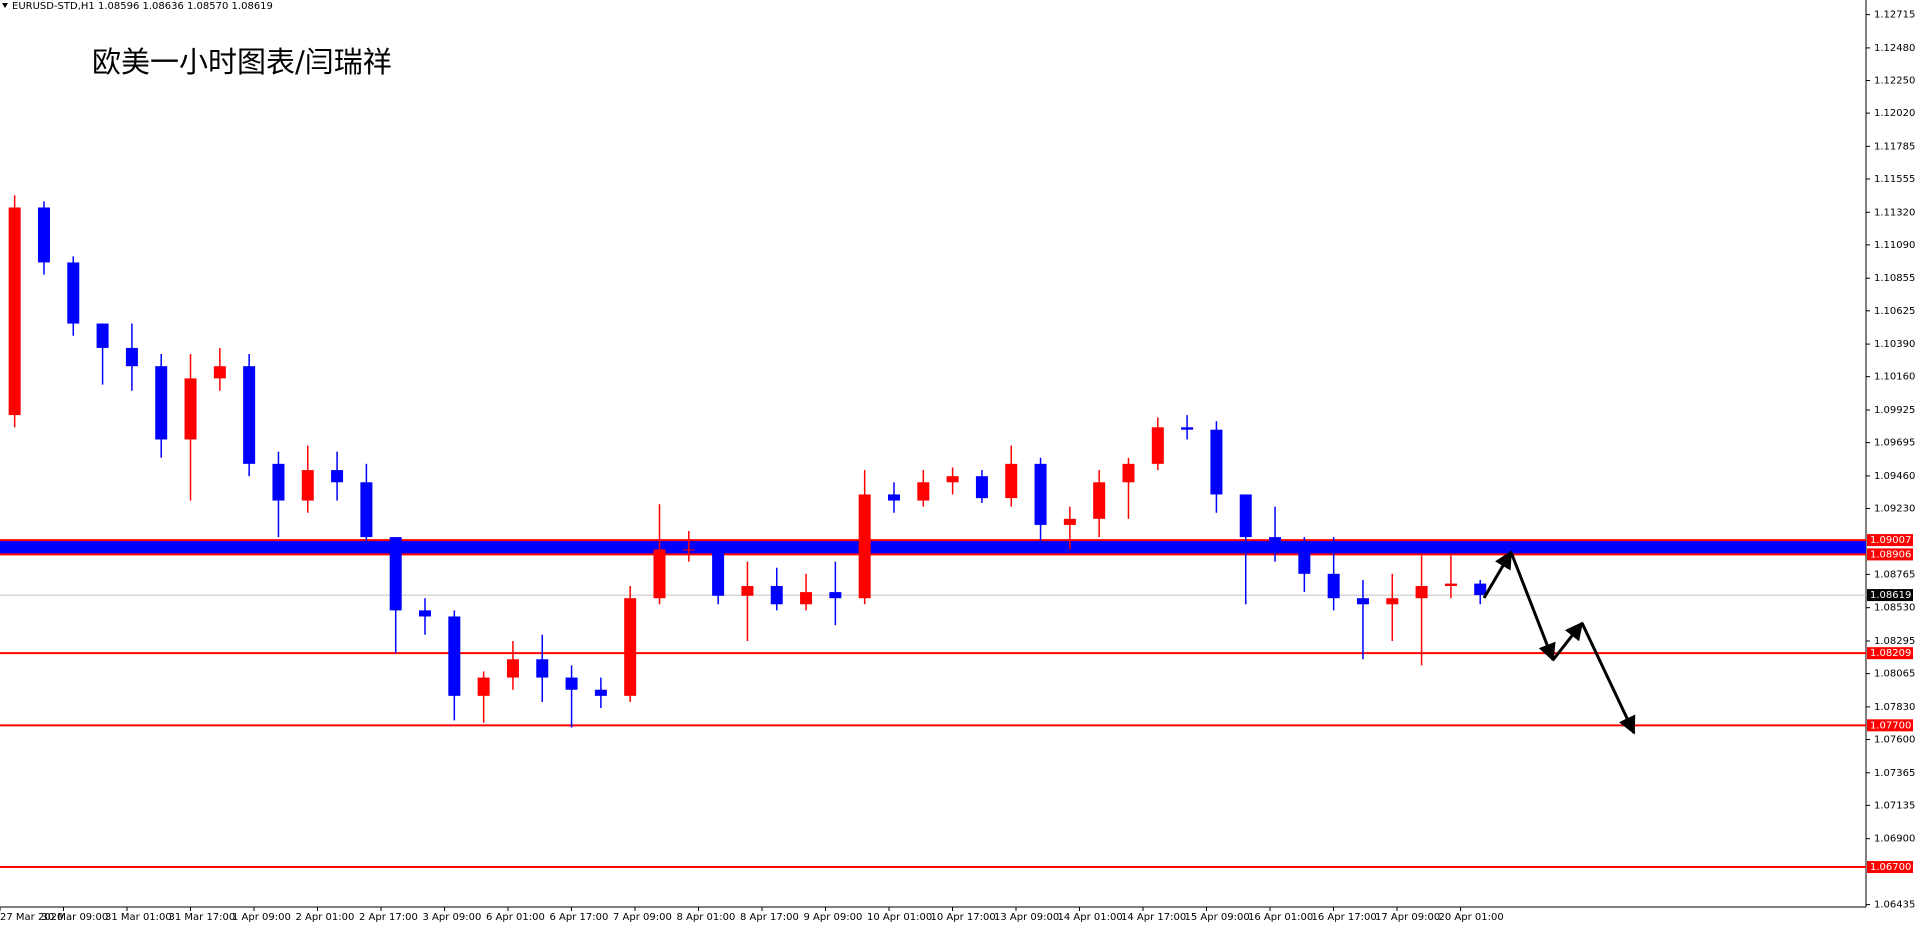 Image resolution: width=1915 pixels, height=928 pixels. I want to click on y-tick-label: 1.10160, so click(1894, 377).